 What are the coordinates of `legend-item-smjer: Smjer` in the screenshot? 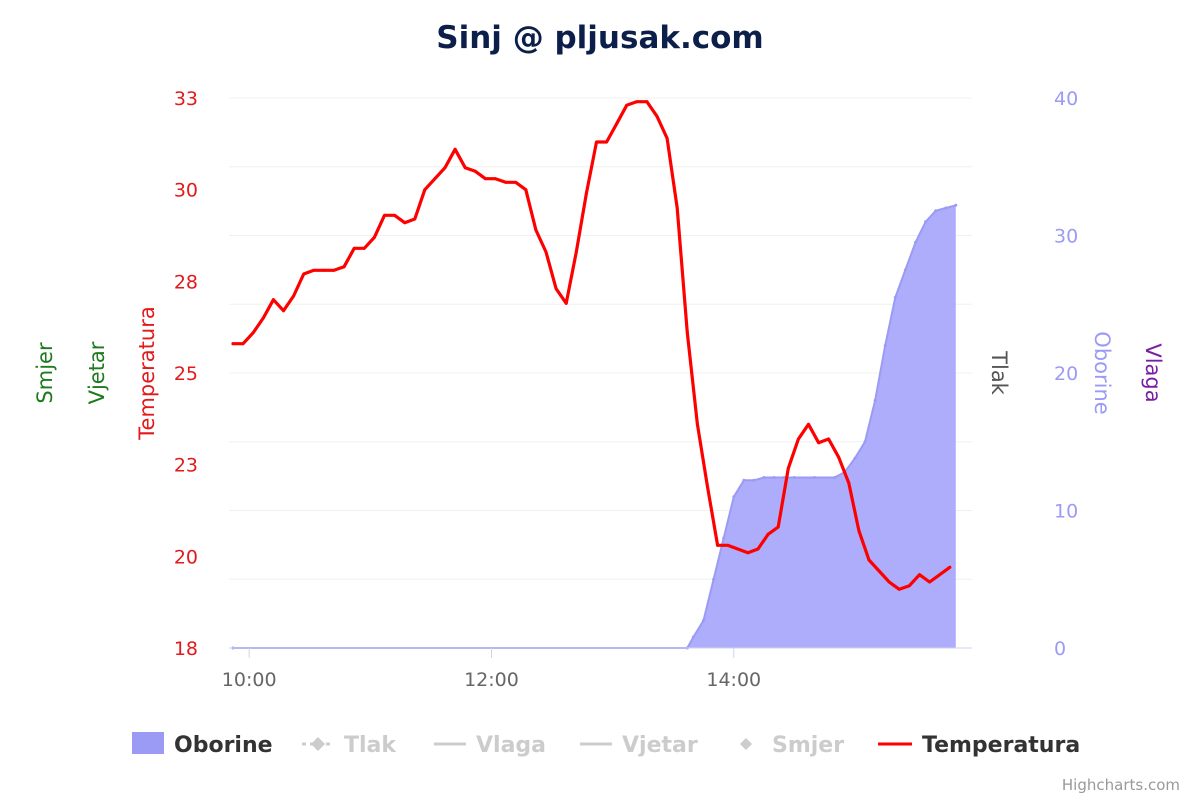 It's located at (792, 745).